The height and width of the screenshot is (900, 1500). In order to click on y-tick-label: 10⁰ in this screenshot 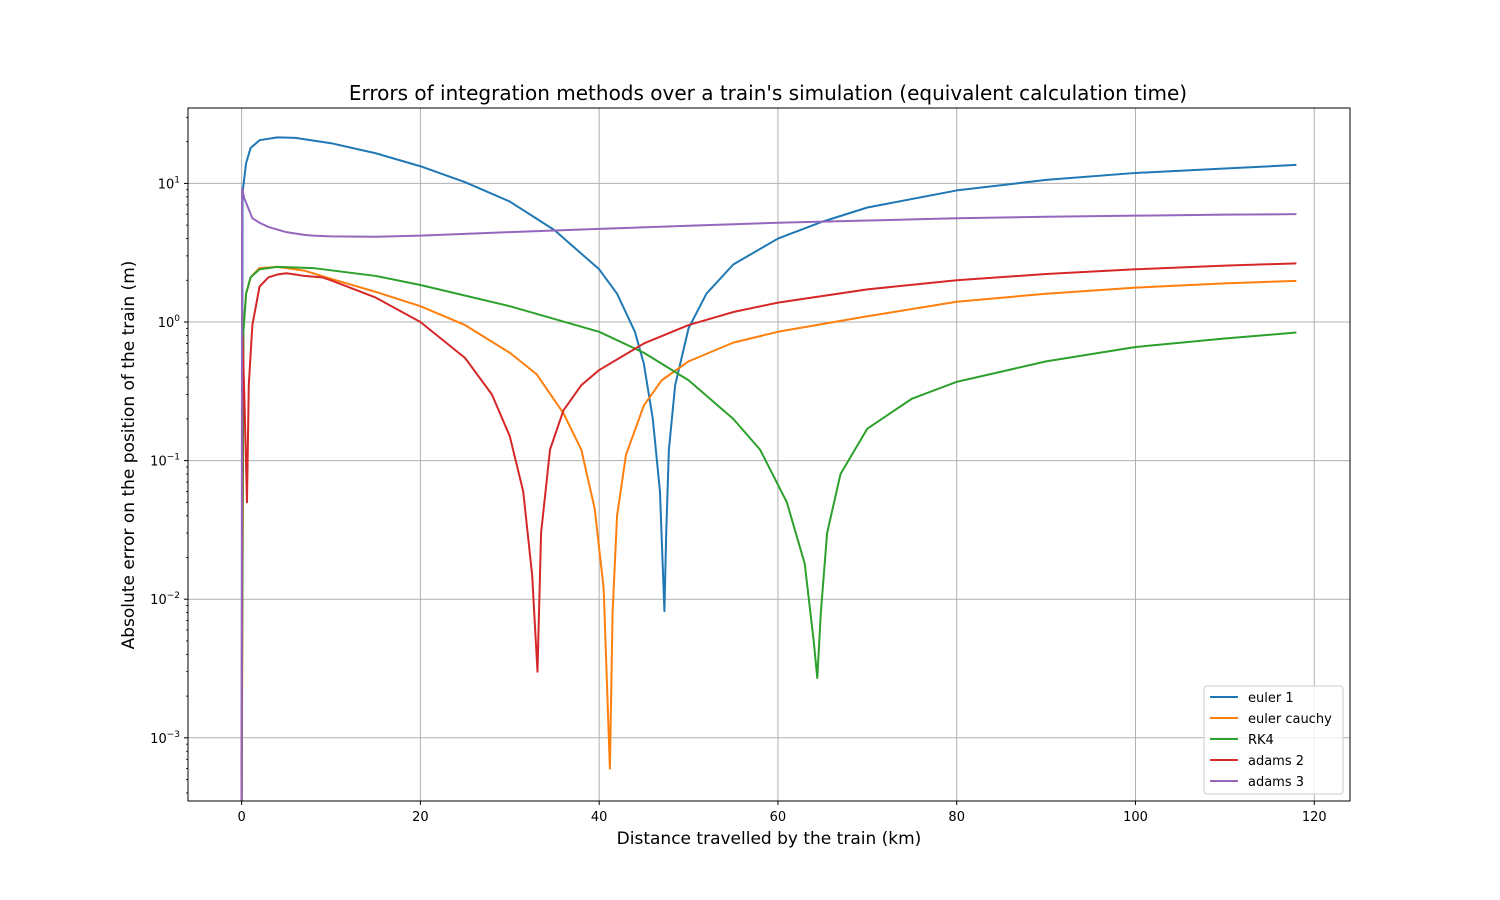, I will do `click(169, 322)`.